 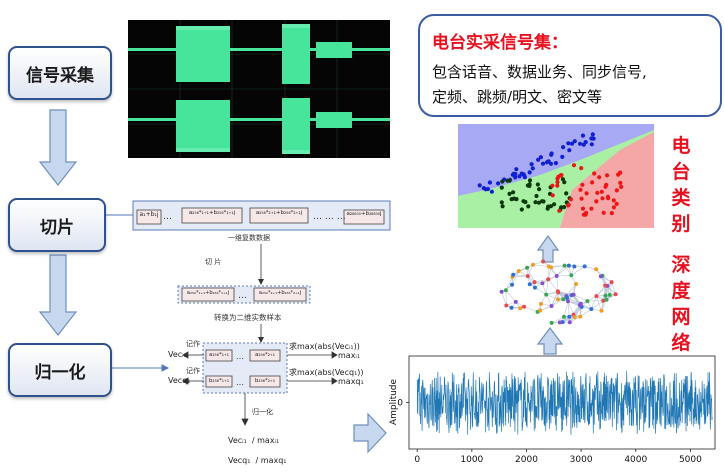 What do you see at coordinates (193, 371) in the screenshot?
I see `label-q: 记作` at bounding box center [193, 371].